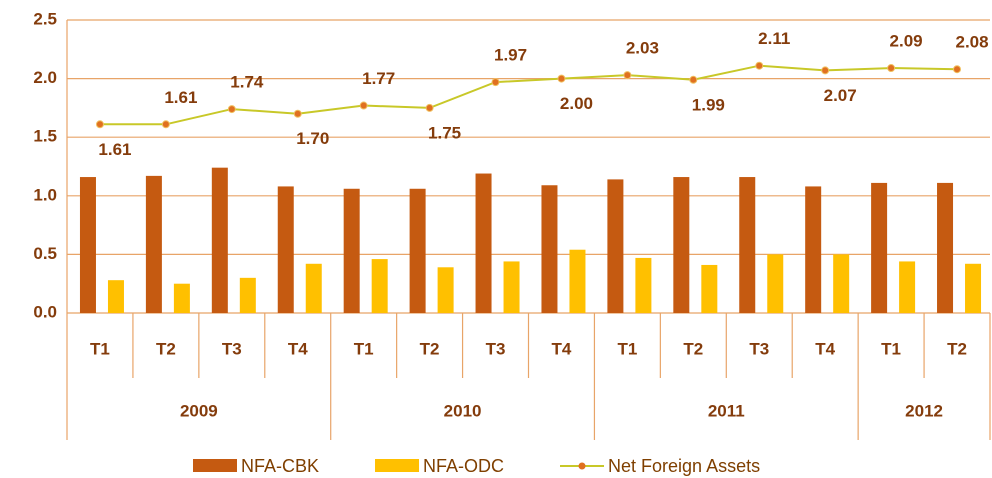 The image size is (992, 478). I want to click on legend-label: Net Foreign Assets, so click(684, 466).